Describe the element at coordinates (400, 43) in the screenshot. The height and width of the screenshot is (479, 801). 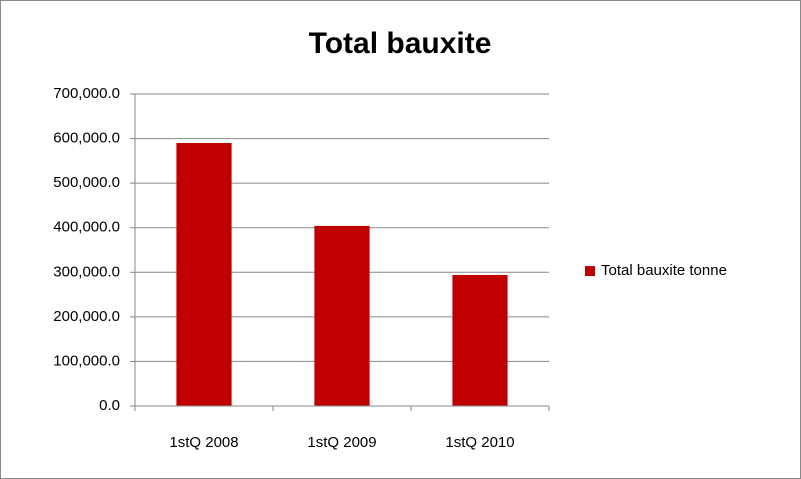
I see `chart-title: Total bauxite` at that location.